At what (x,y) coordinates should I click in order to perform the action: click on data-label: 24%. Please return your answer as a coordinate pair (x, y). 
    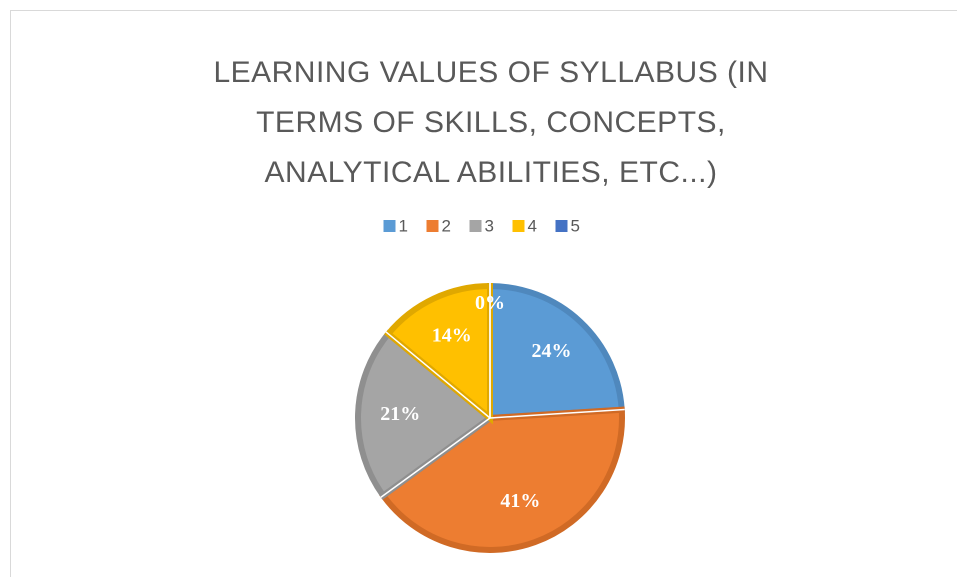
    Looking at the image, I should click on (551, 351).